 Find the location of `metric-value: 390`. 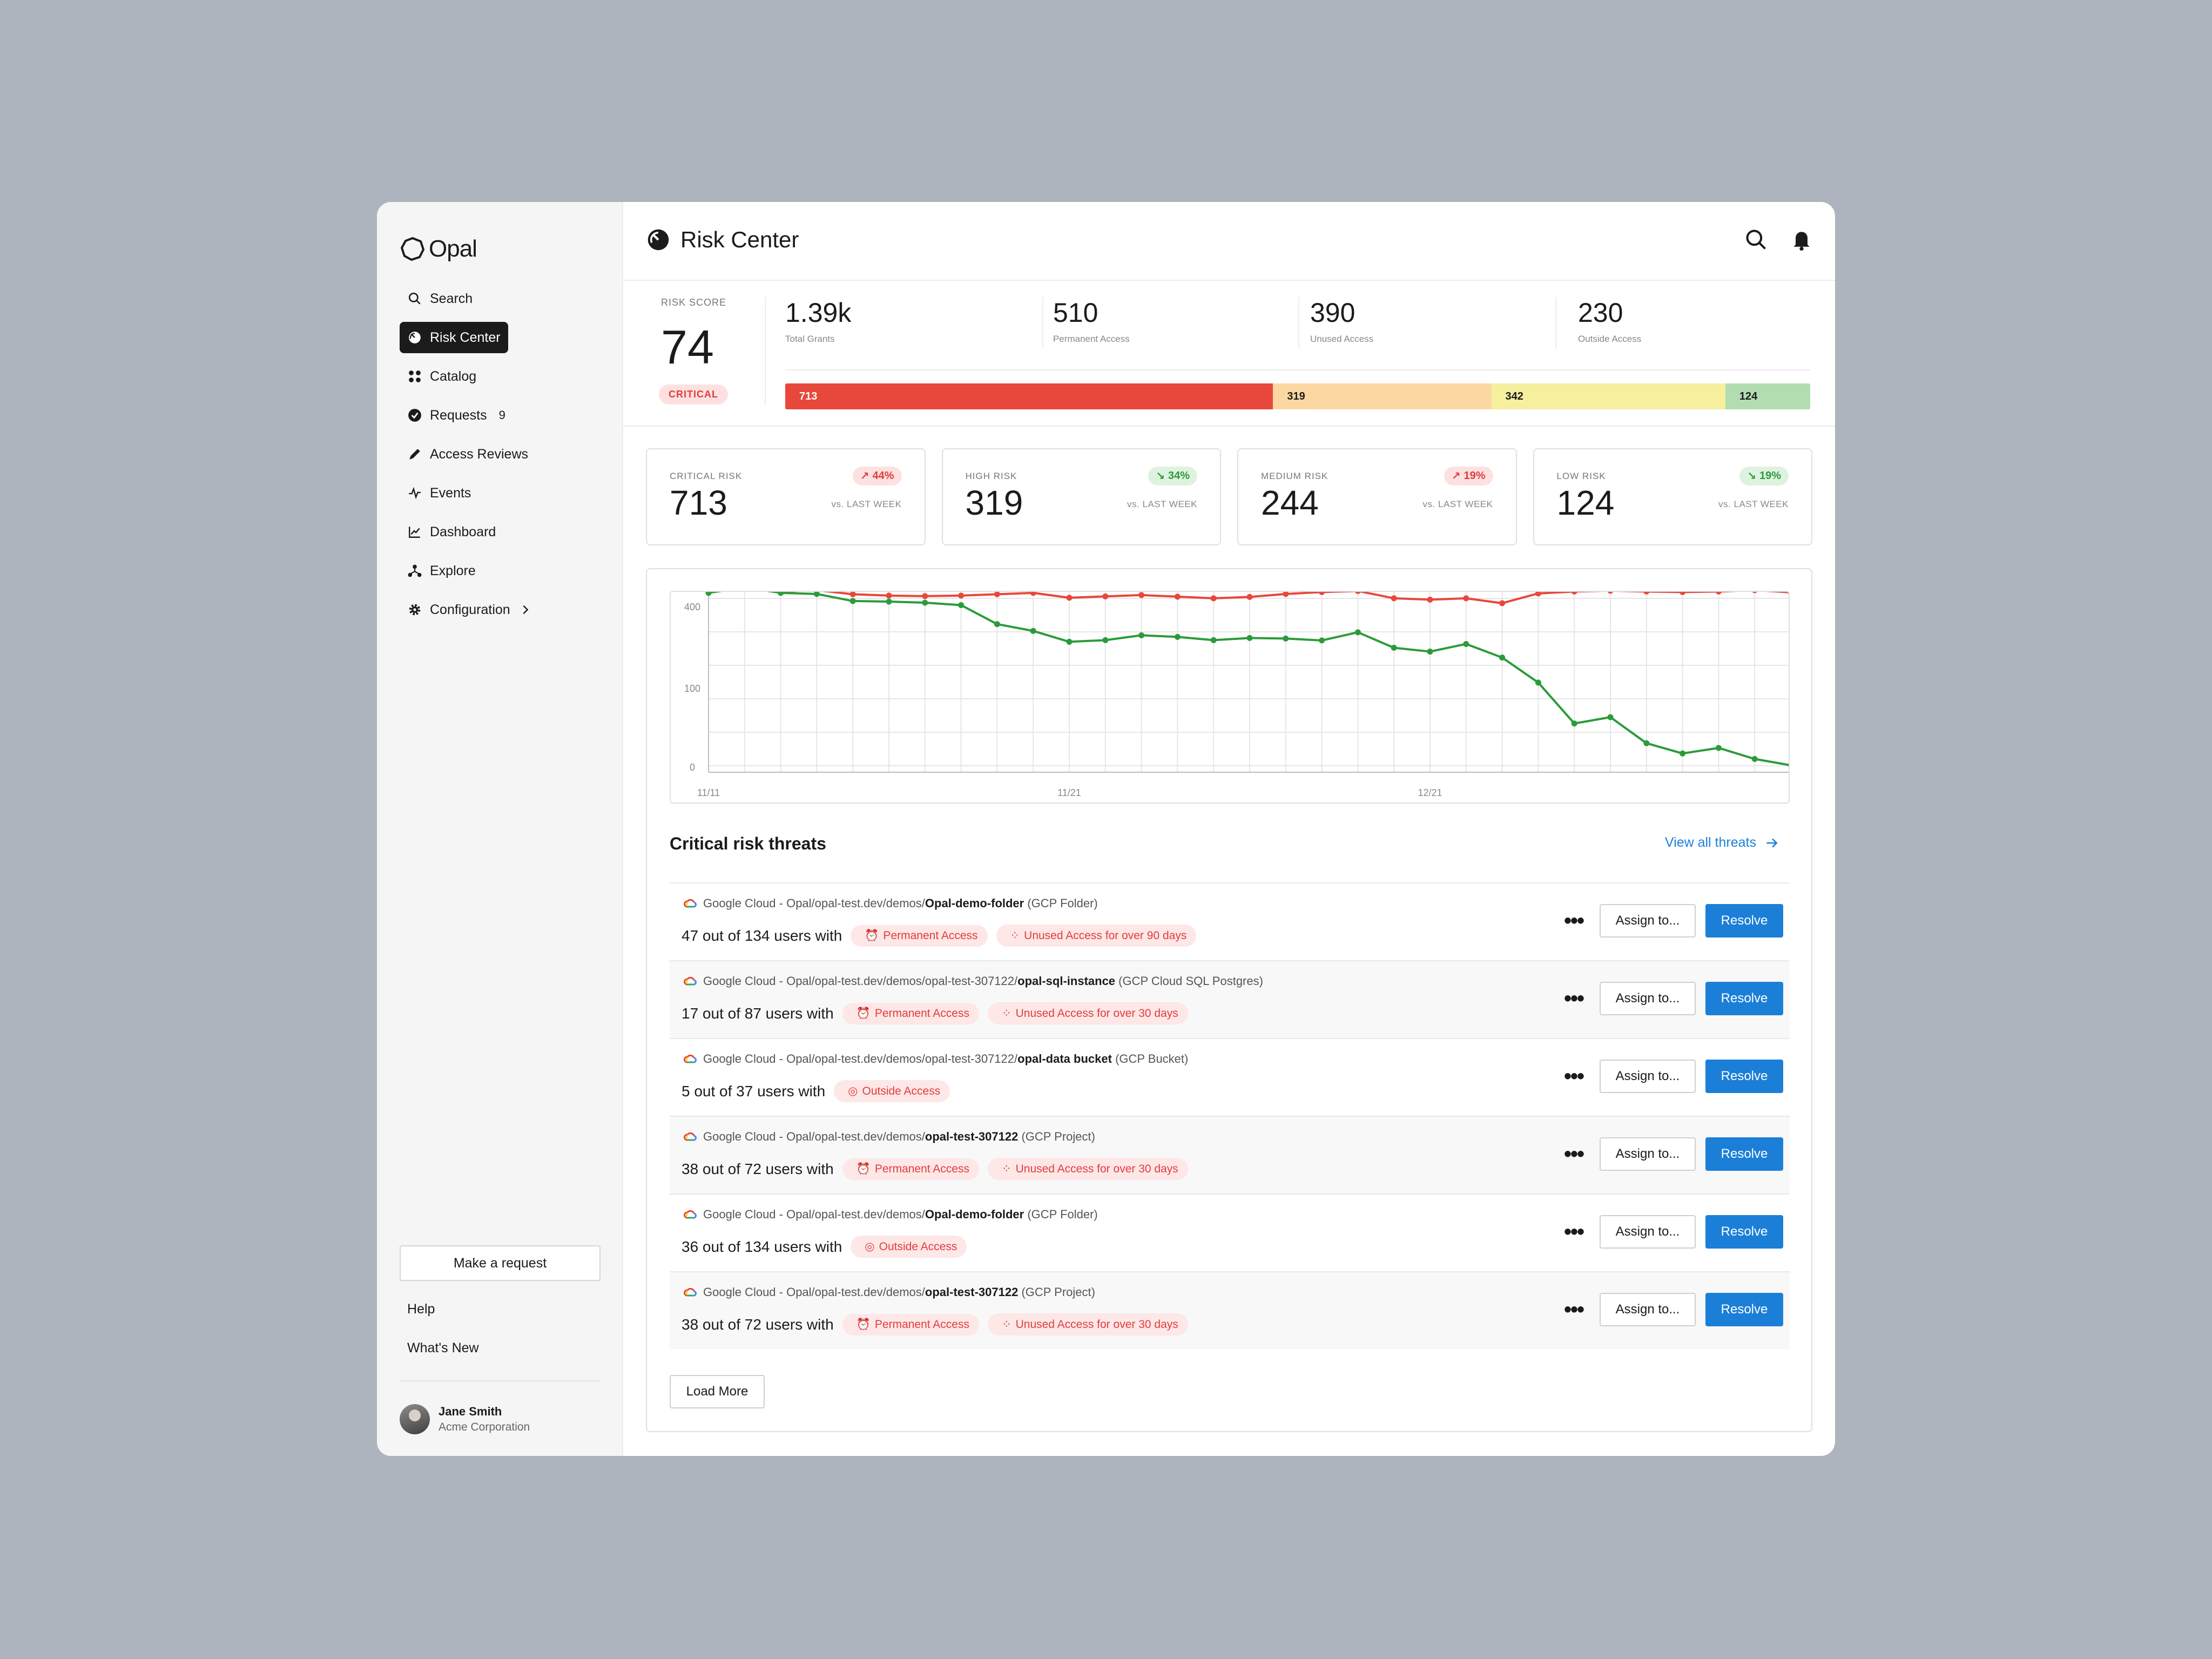

metric-value: 390 is located at coordinates (1332, 313).